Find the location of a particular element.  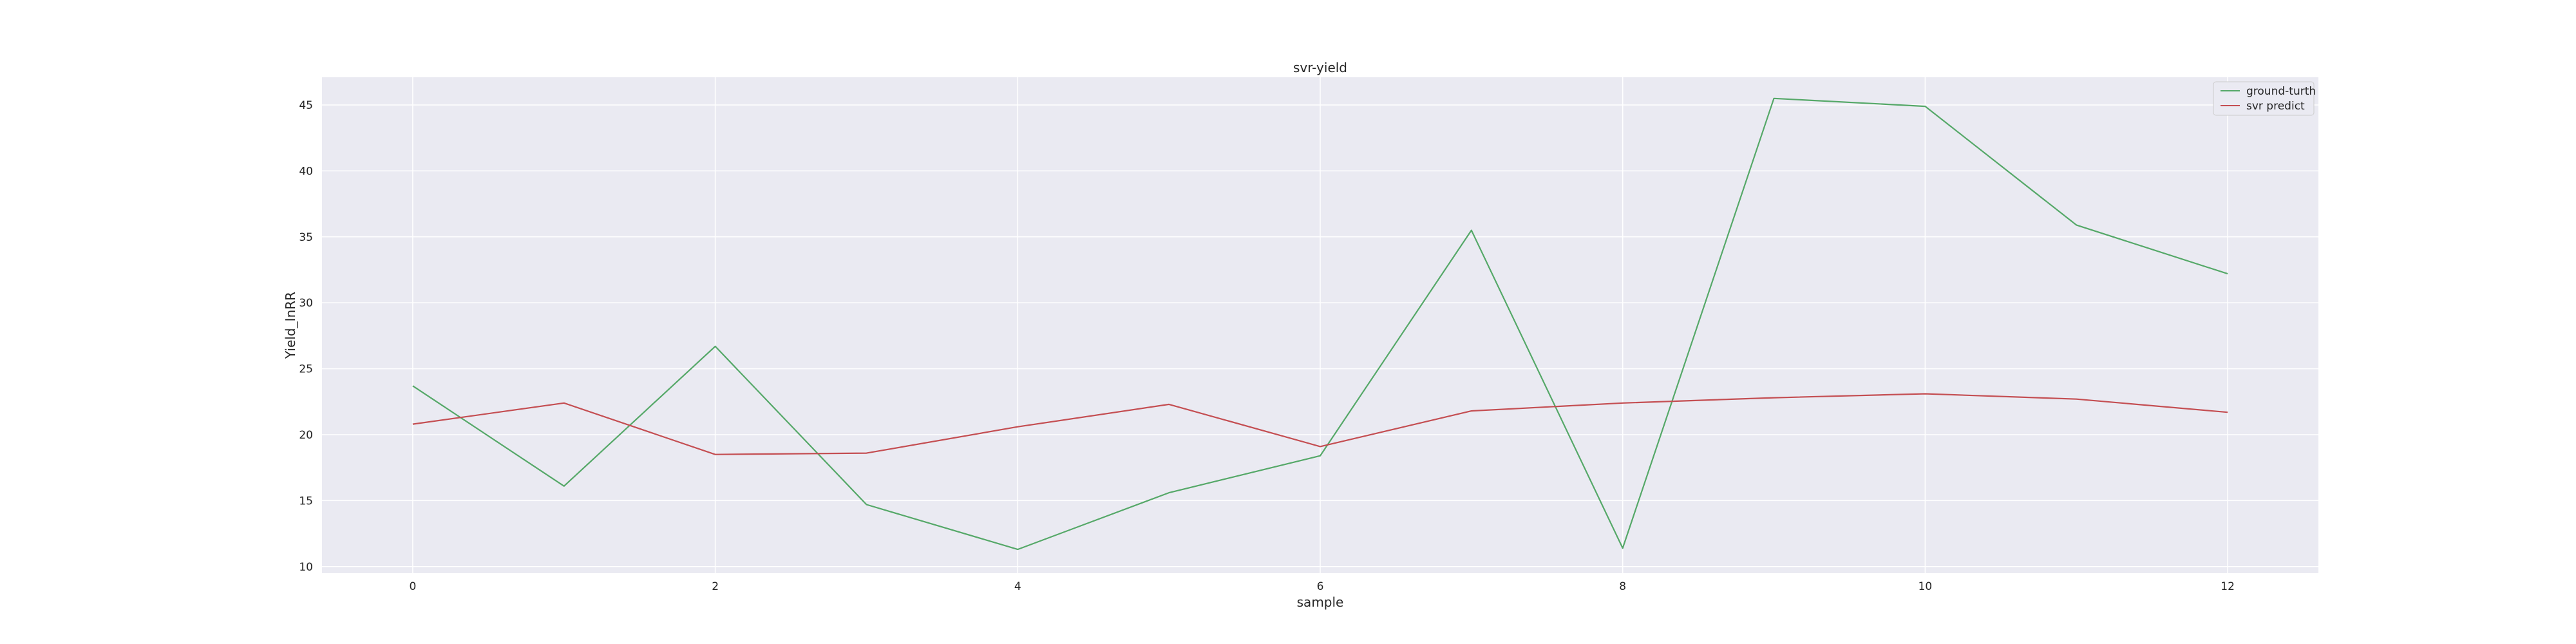

chart-title: svr-yield is located at coordinates (1320, 67).